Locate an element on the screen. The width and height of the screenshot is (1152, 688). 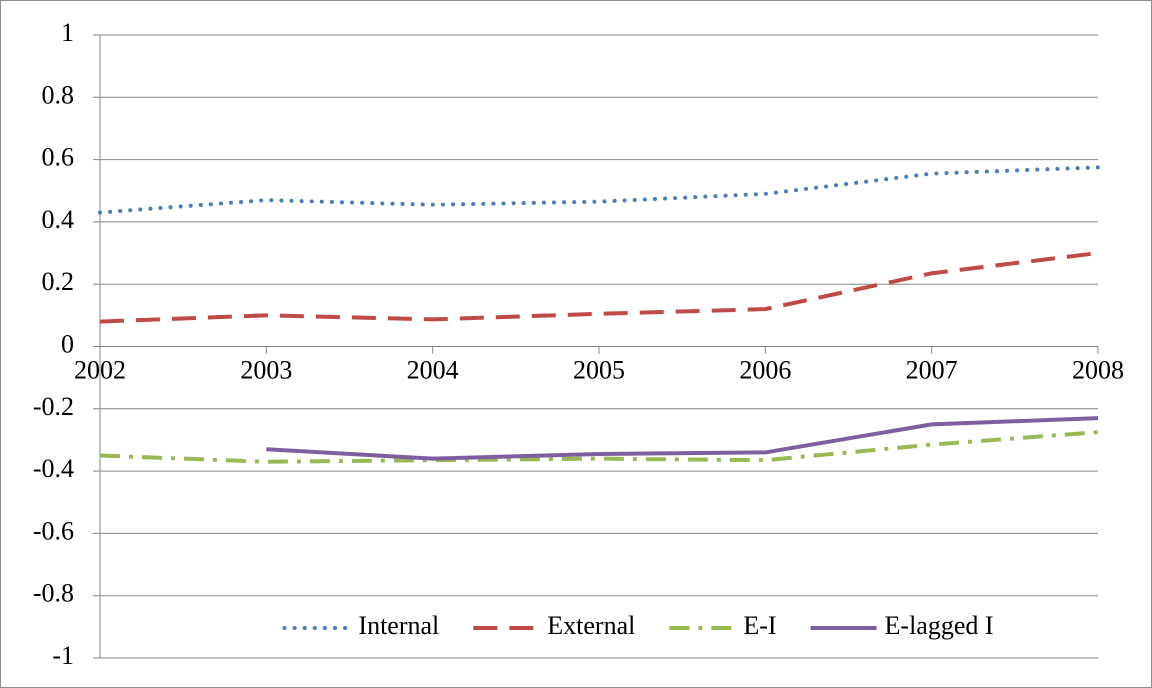
legend-item: E-lagged I is located at coordinates (902, 625).